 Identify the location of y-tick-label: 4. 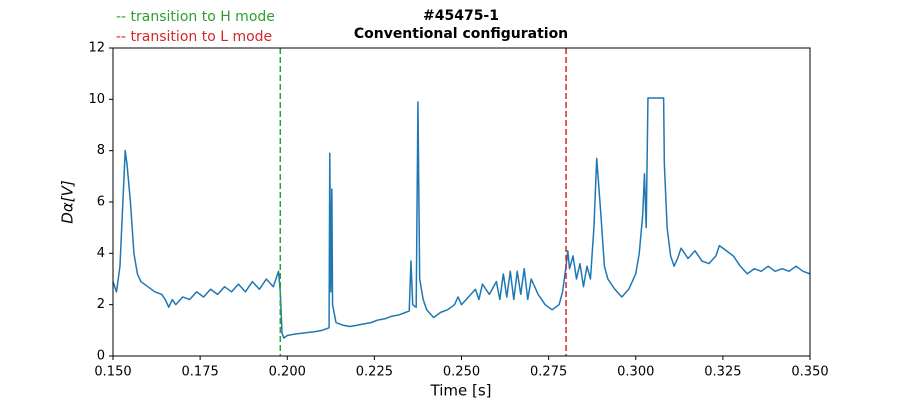
(101, 253).